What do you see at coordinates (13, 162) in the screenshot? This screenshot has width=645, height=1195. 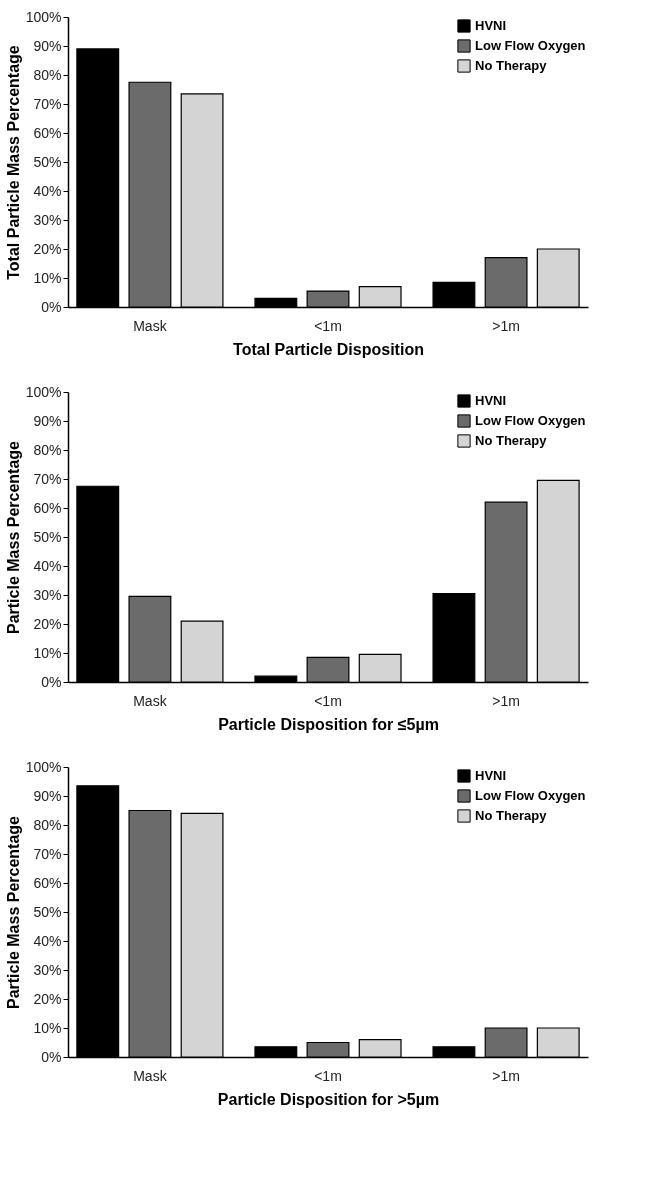 I see `y-axis-title: Total Particle Mass Percentage` at bounding box center [13, 162].